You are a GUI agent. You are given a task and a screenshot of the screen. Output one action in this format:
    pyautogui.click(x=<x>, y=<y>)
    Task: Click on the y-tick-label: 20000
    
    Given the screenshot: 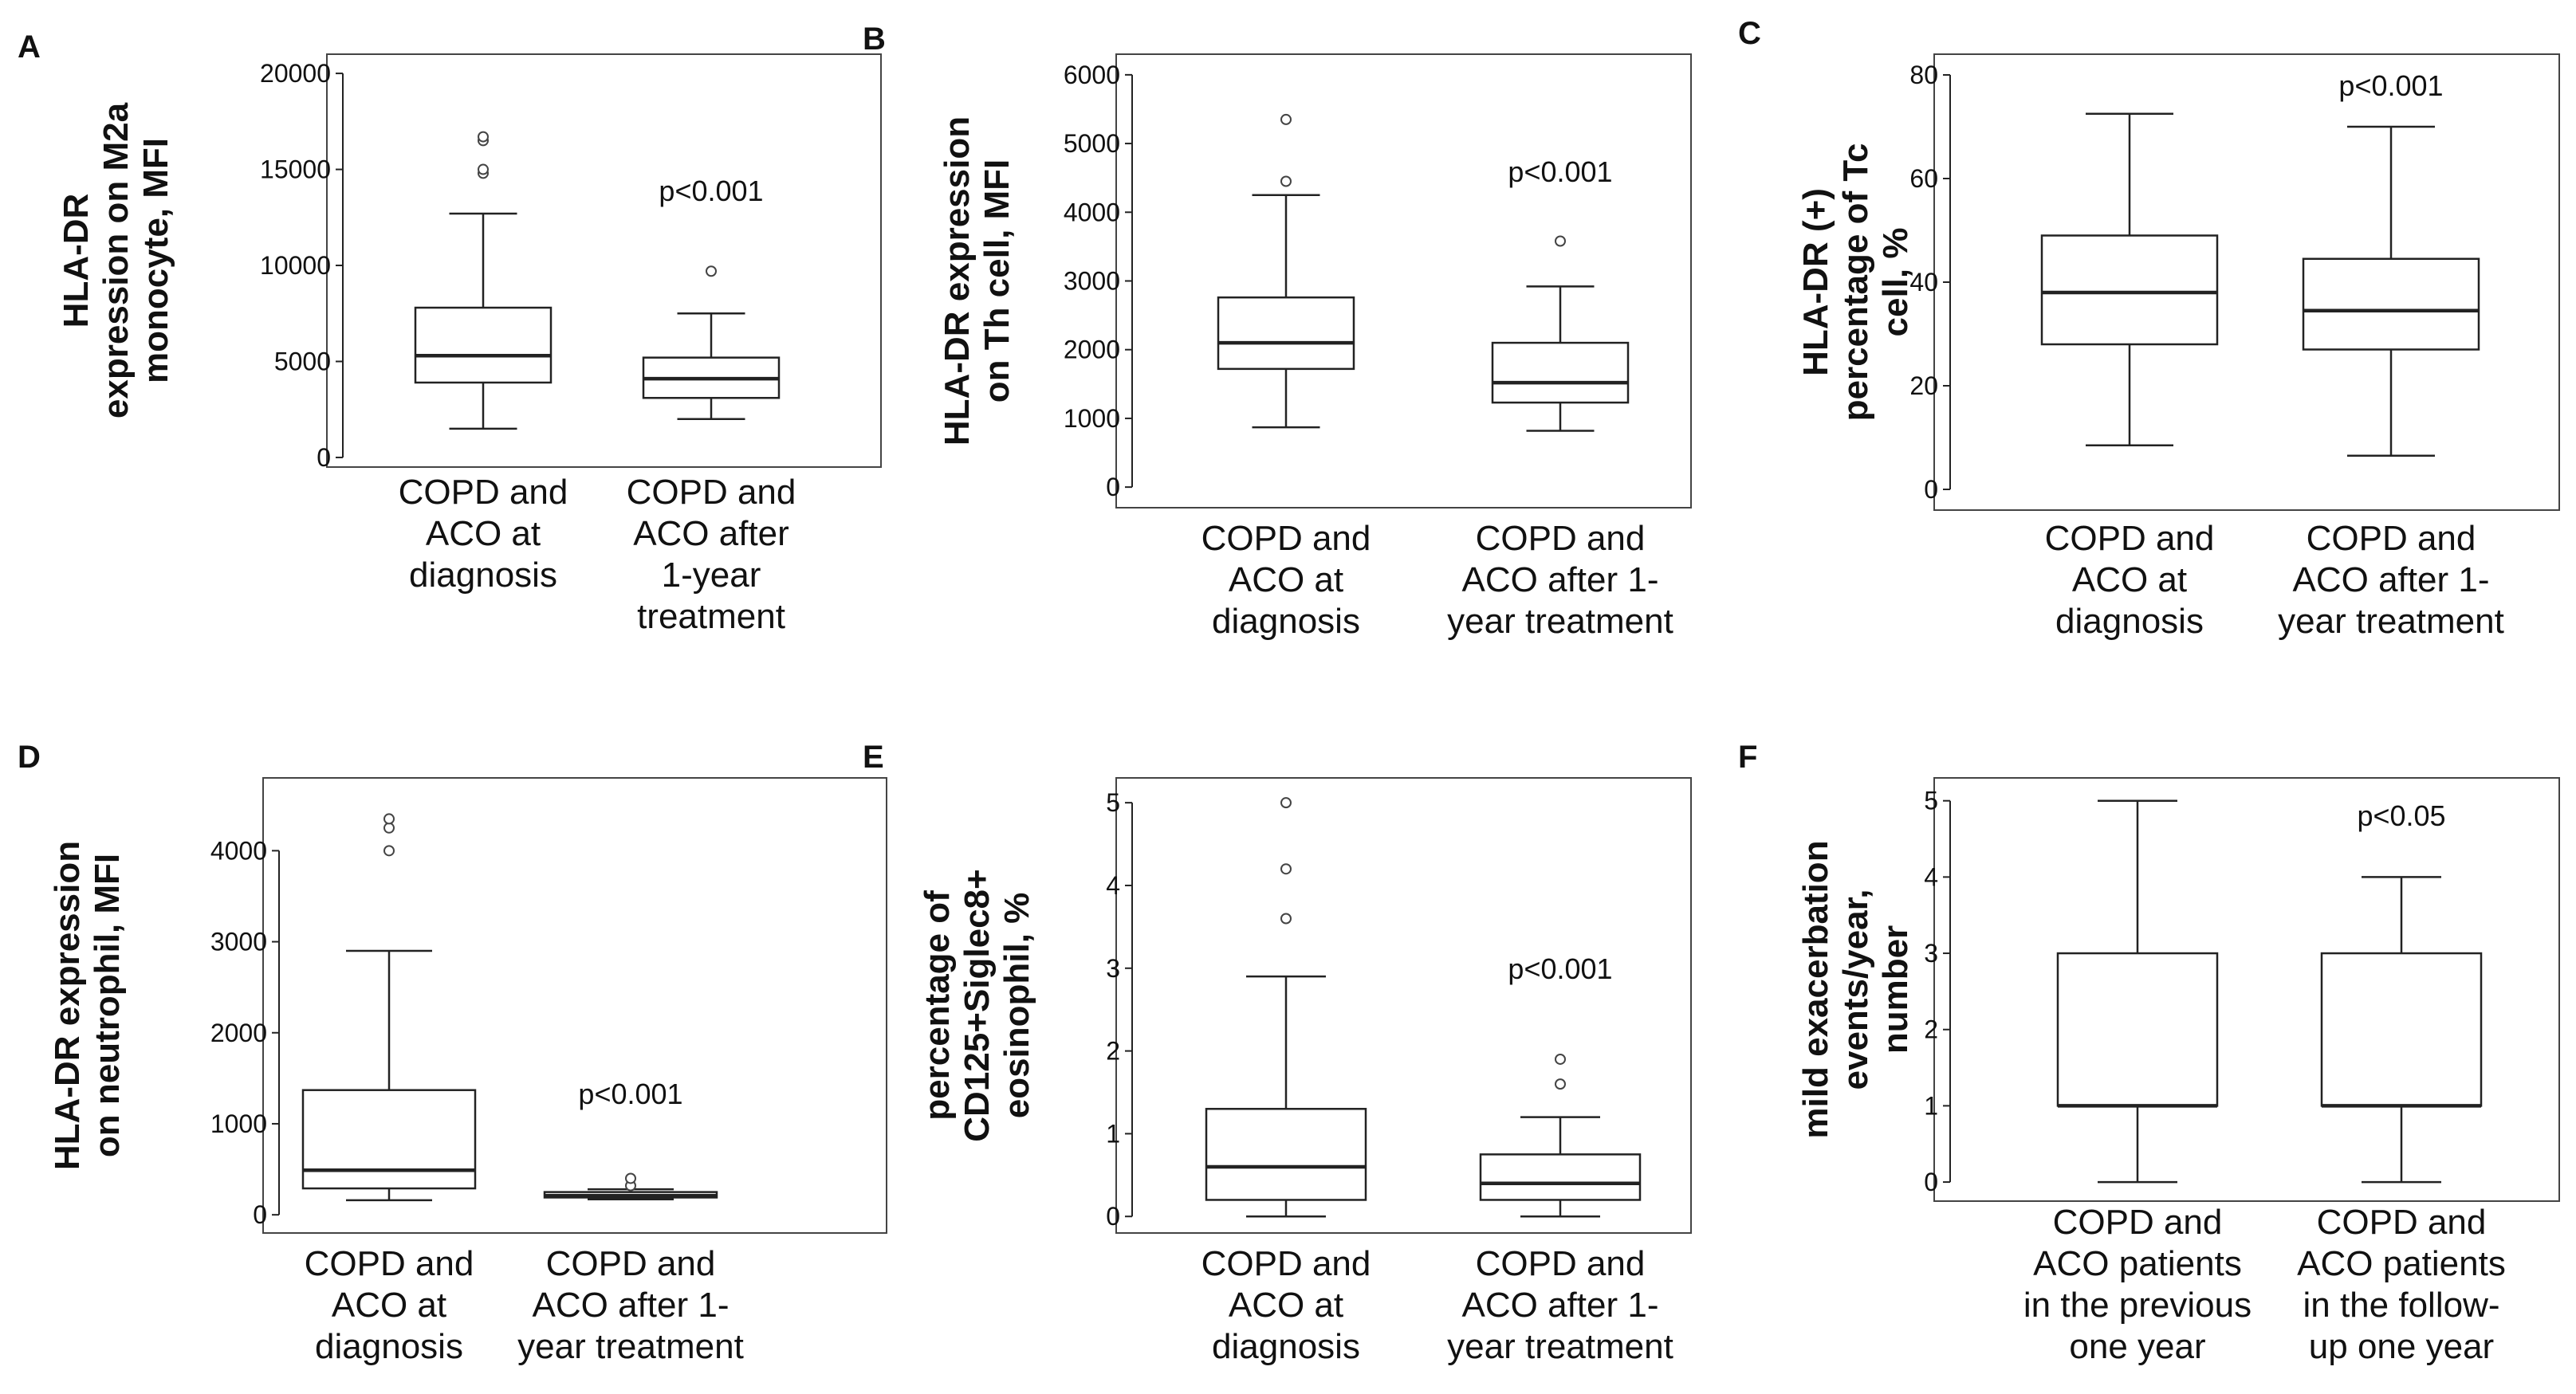 What is the action you would take?
    pyautogui.click(x=295, y=73)
    